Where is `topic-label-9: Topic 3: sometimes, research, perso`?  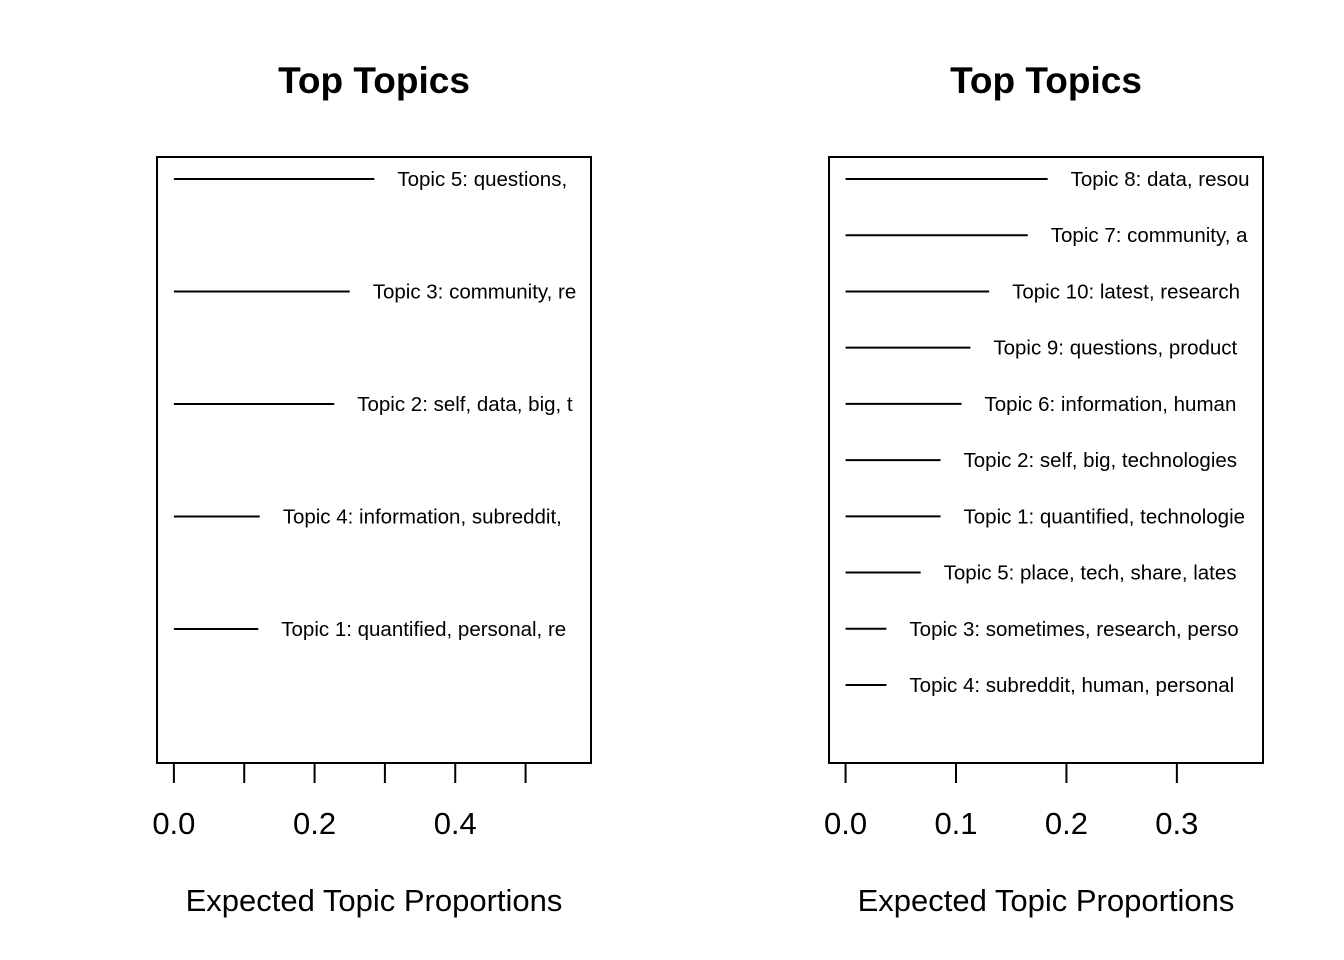
topic-label-9: Topic 3: sometimes, research, perso is located at coordinates (1073, 629).